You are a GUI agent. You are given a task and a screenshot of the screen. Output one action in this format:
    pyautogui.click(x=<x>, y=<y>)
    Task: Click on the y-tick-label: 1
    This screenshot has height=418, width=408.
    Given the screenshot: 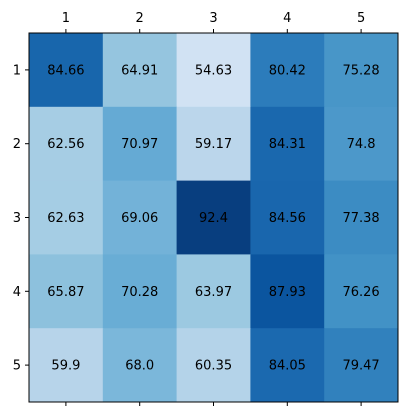 What is the action you would take?
    pyautogui.click(x=17, y=70)
    